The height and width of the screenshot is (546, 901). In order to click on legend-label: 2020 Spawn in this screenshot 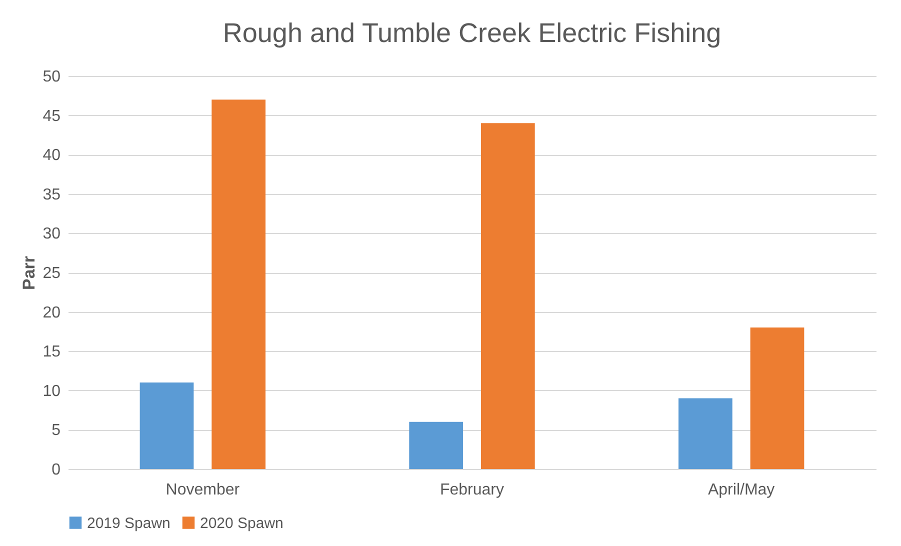, I will do `click(242, 523)`.